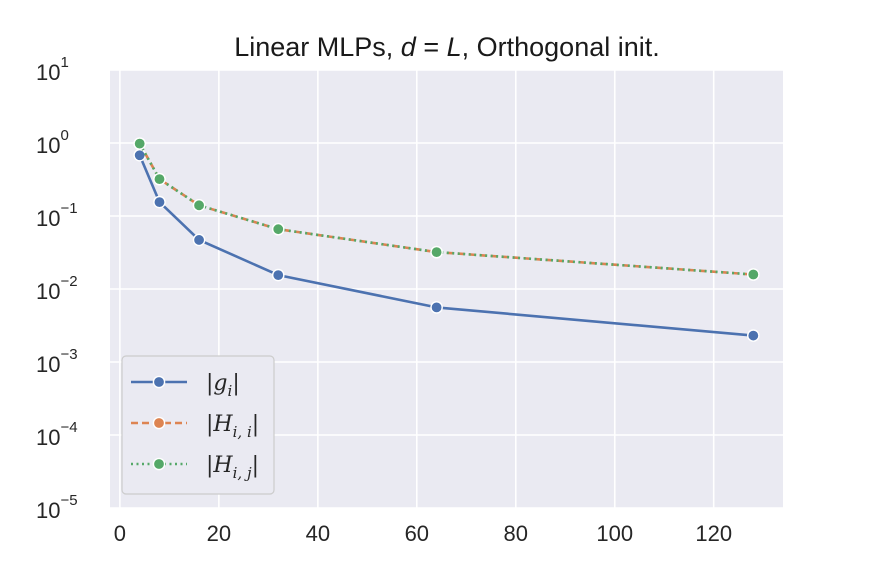  I want to click on y-tick-label: 10⁻², so click(57, 288).